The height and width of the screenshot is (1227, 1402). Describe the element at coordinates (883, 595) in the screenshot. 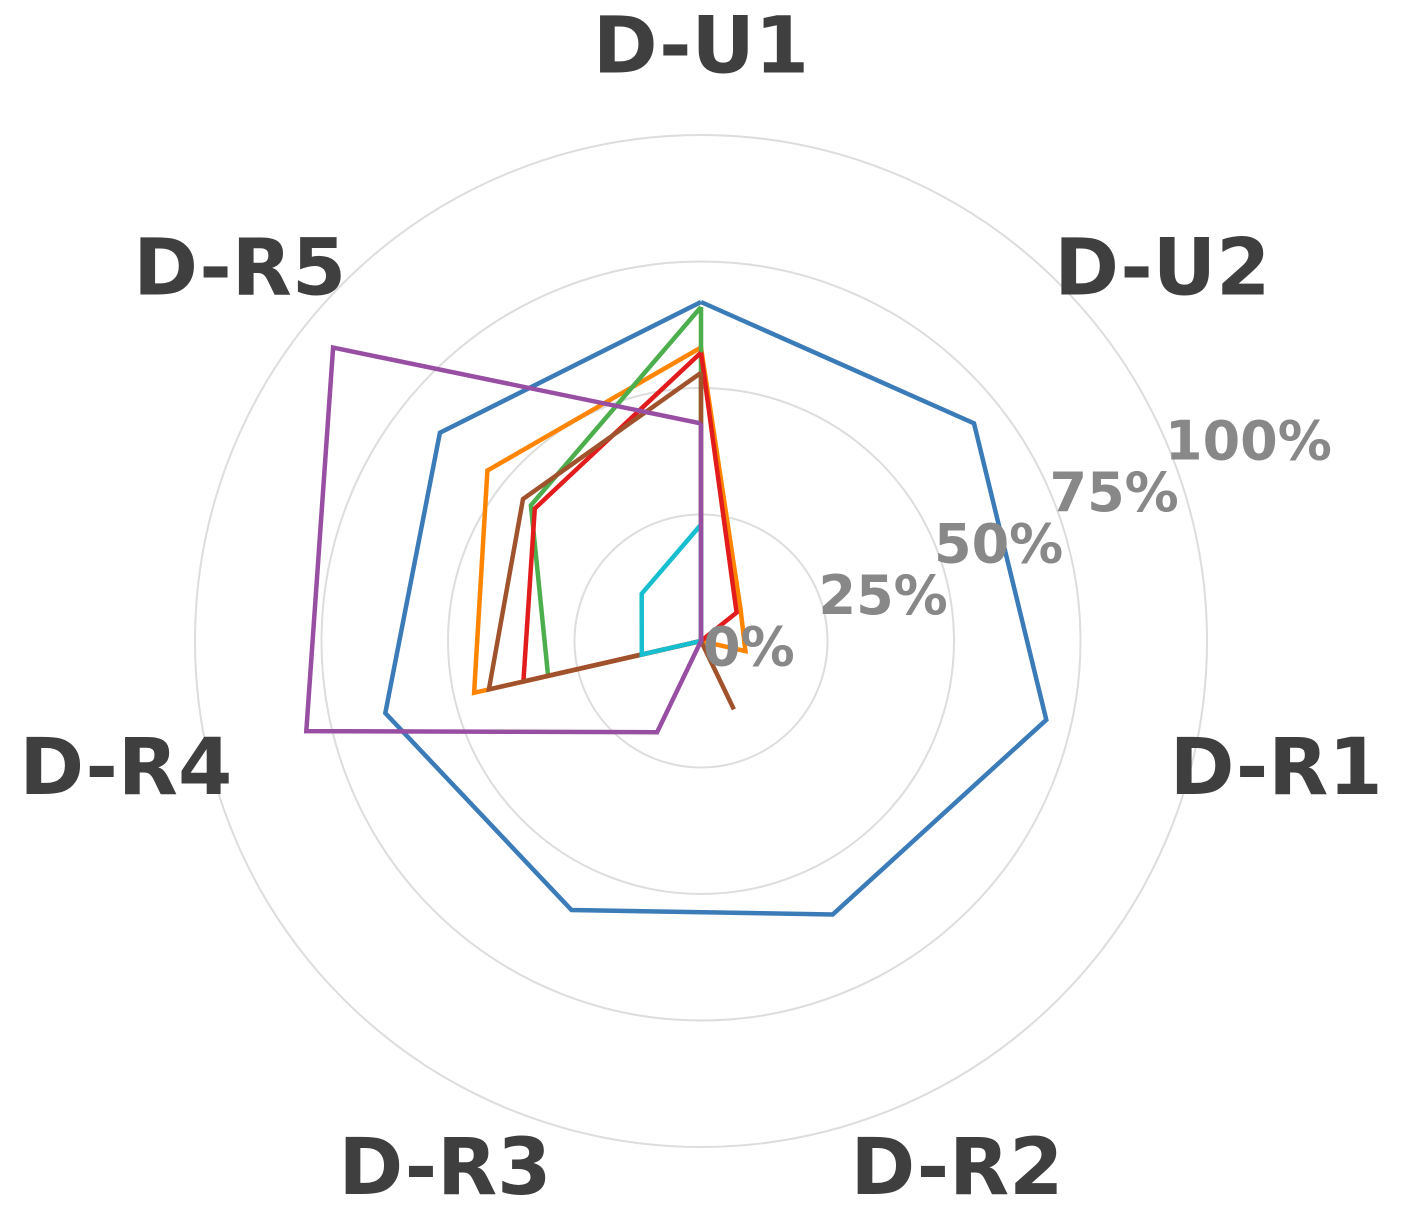

I see `r-tick-label: 25%` at that location.